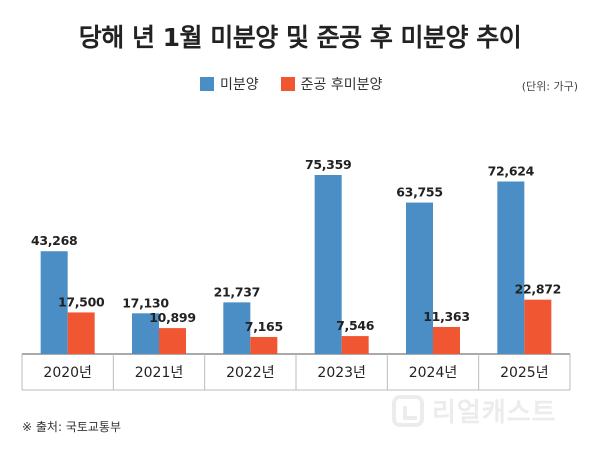 Image resolution: width=600 pixels, height=449 pixels. Describe the element at coordinates (549, 86) in the screenshot. I see `unit-label: (단위: 가구)` at that location.